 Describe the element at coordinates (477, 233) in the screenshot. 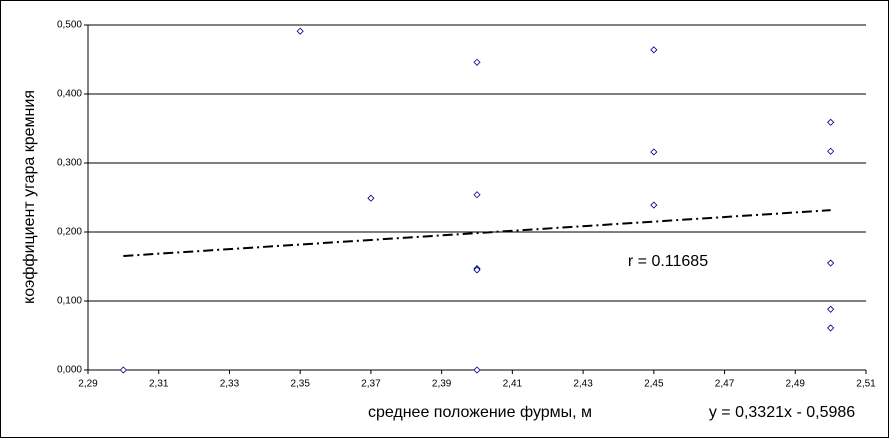

I see `trendline` at that location.